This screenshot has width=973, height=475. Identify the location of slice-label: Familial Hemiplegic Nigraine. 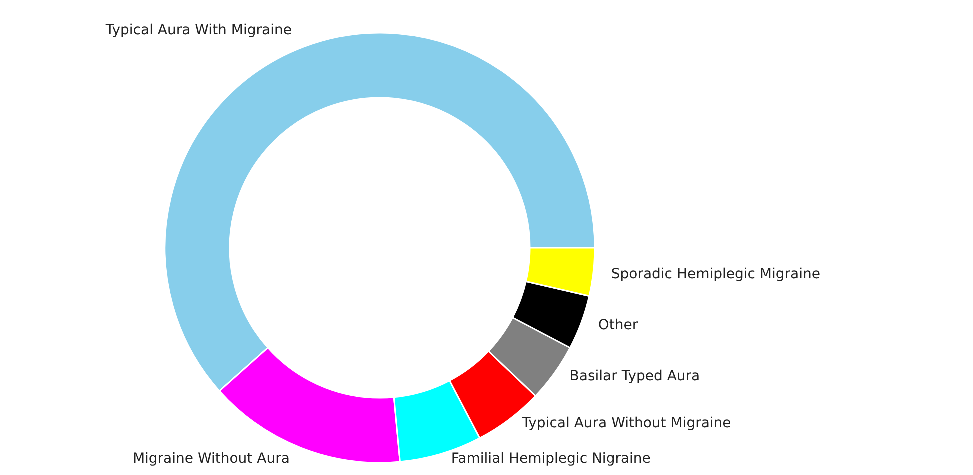
(551, 459).